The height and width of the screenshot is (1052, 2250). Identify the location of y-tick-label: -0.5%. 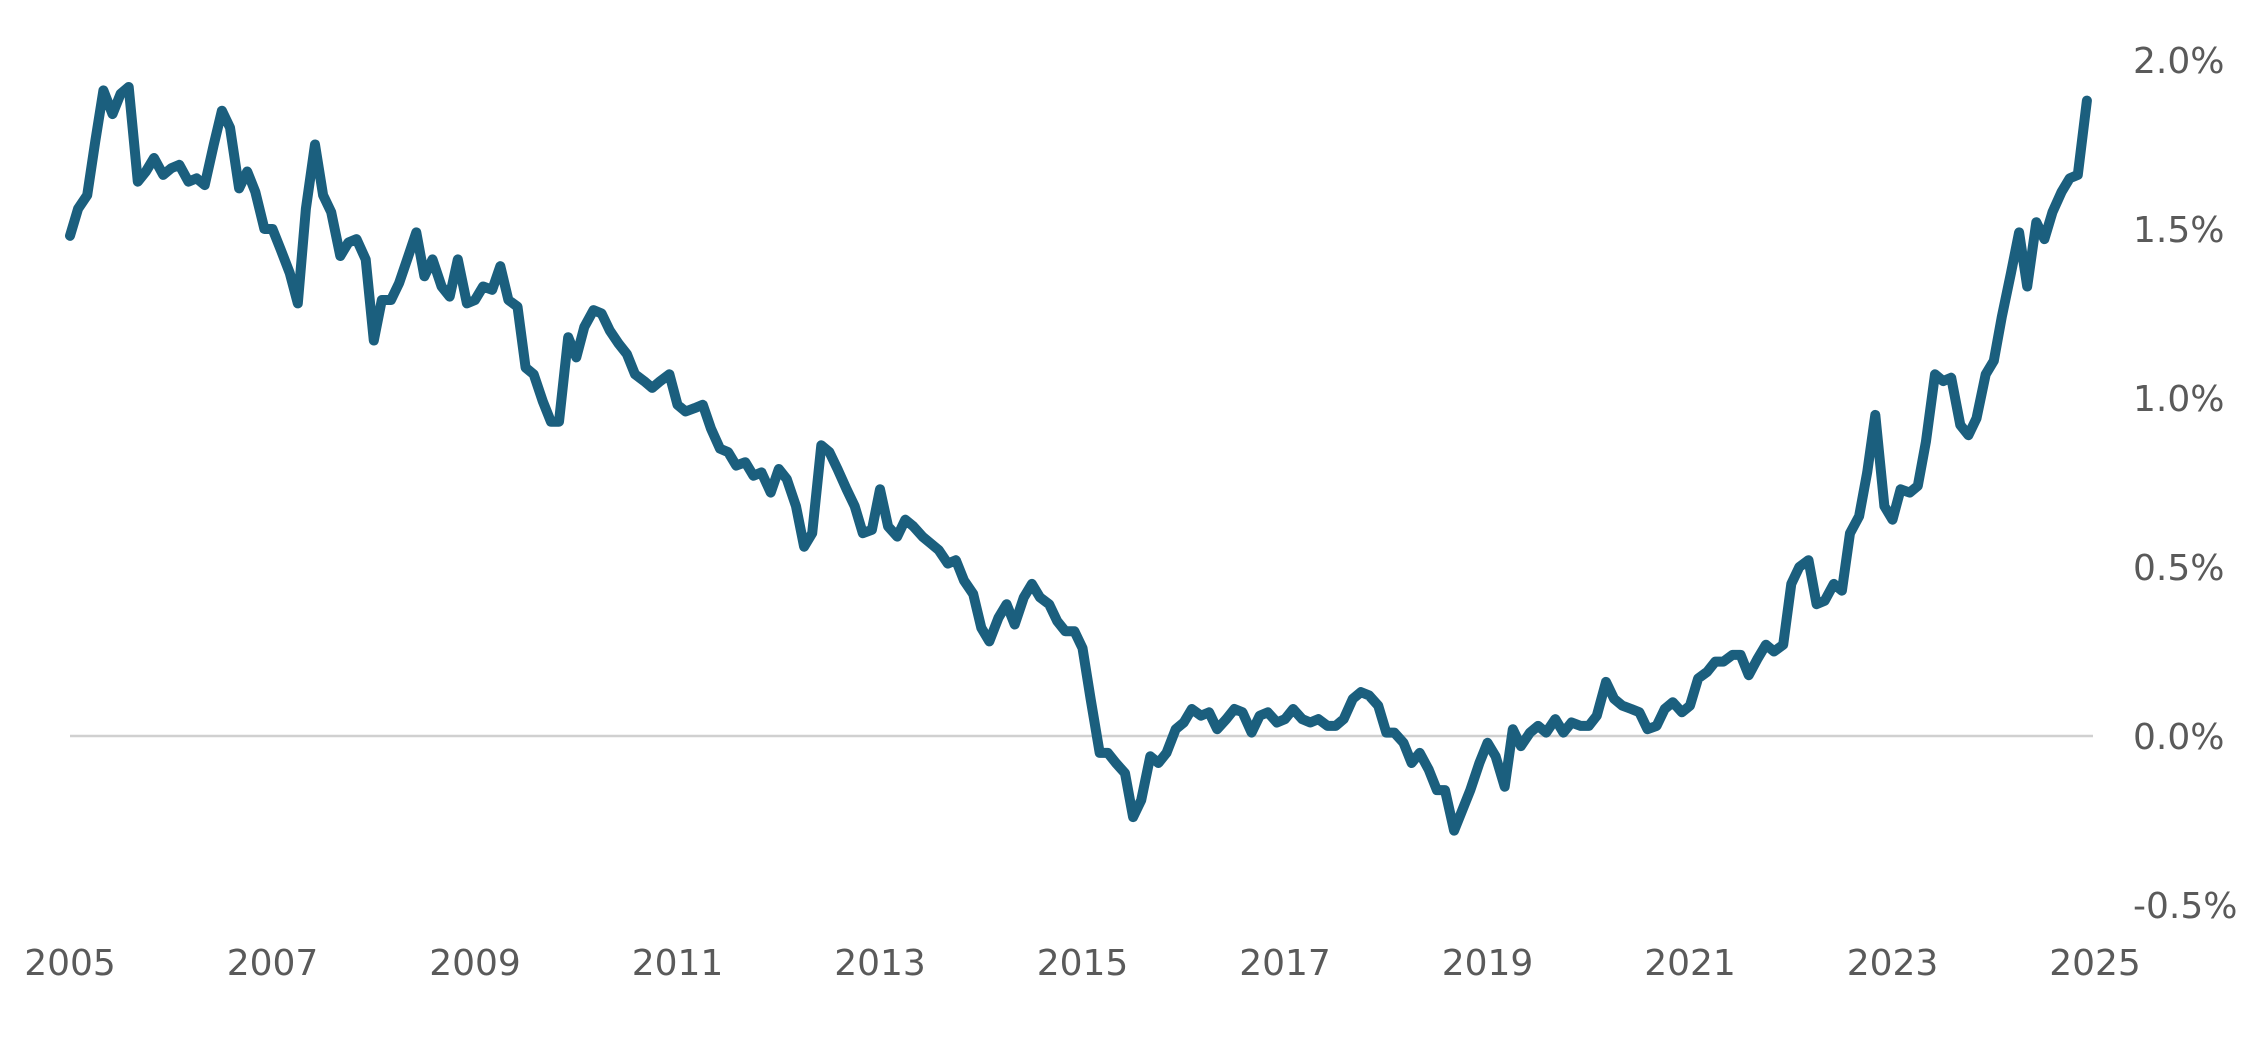
(2185, 906).